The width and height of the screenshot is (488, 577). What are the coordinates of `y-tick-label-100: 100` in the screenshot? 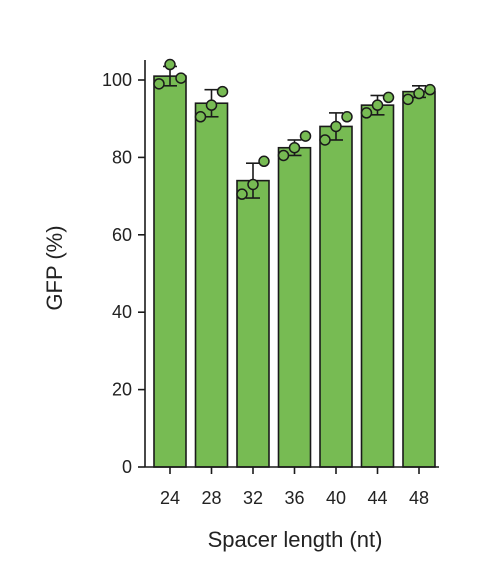 It's located at (117, 80).